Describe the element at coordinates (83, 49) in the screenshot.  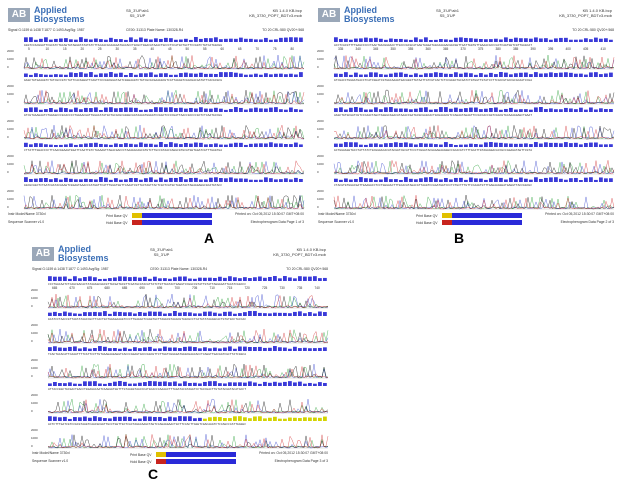
I see `position-tick-label: 20` at that location.